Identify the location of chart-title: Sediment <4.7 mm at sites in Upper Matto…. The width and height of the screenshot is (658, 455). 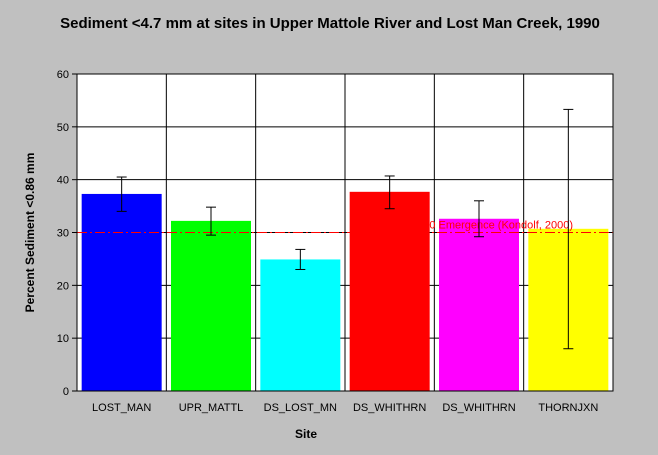
(330, 23).